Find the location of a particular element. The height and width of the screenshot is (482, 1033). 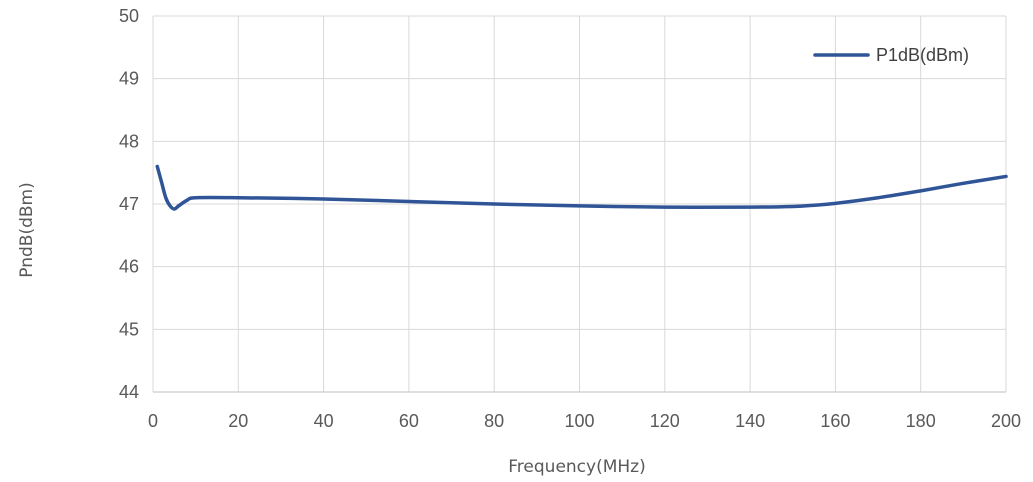

x-tick-label: 0 is located at coordinates (153, 421).